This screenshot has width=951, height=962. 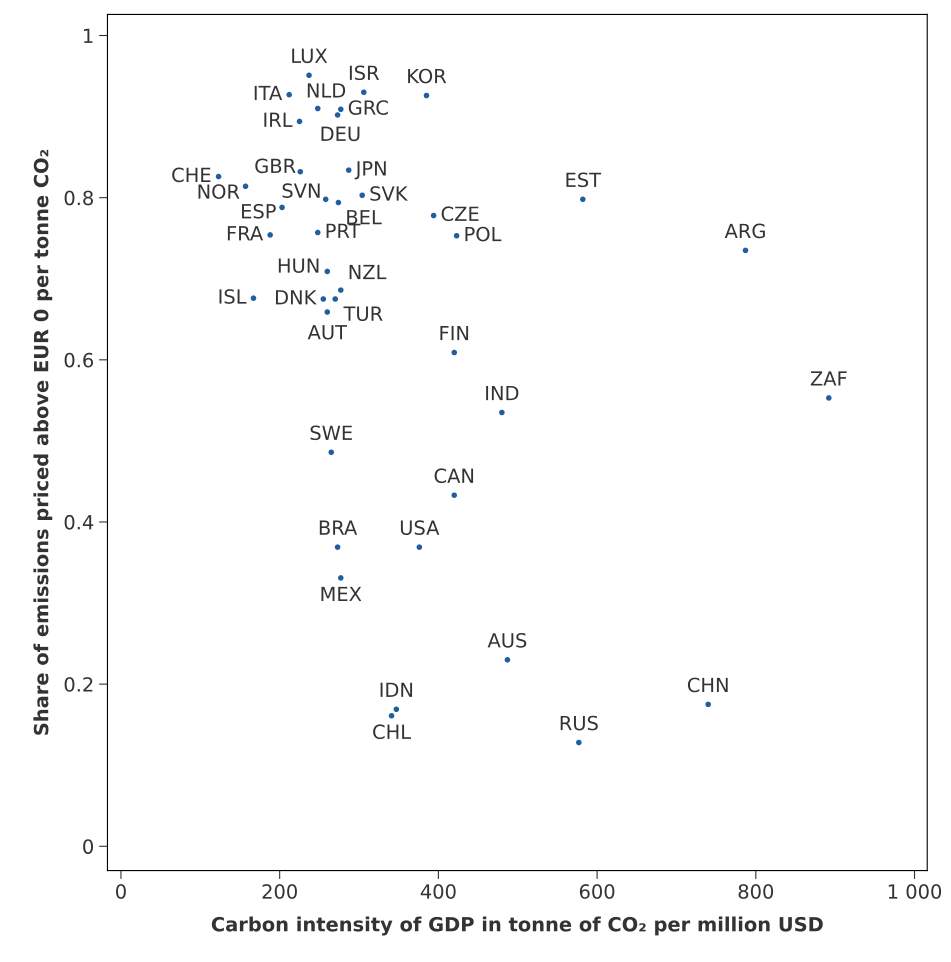 I want to click on annotation: ZAF, so click(x=828, y=378).